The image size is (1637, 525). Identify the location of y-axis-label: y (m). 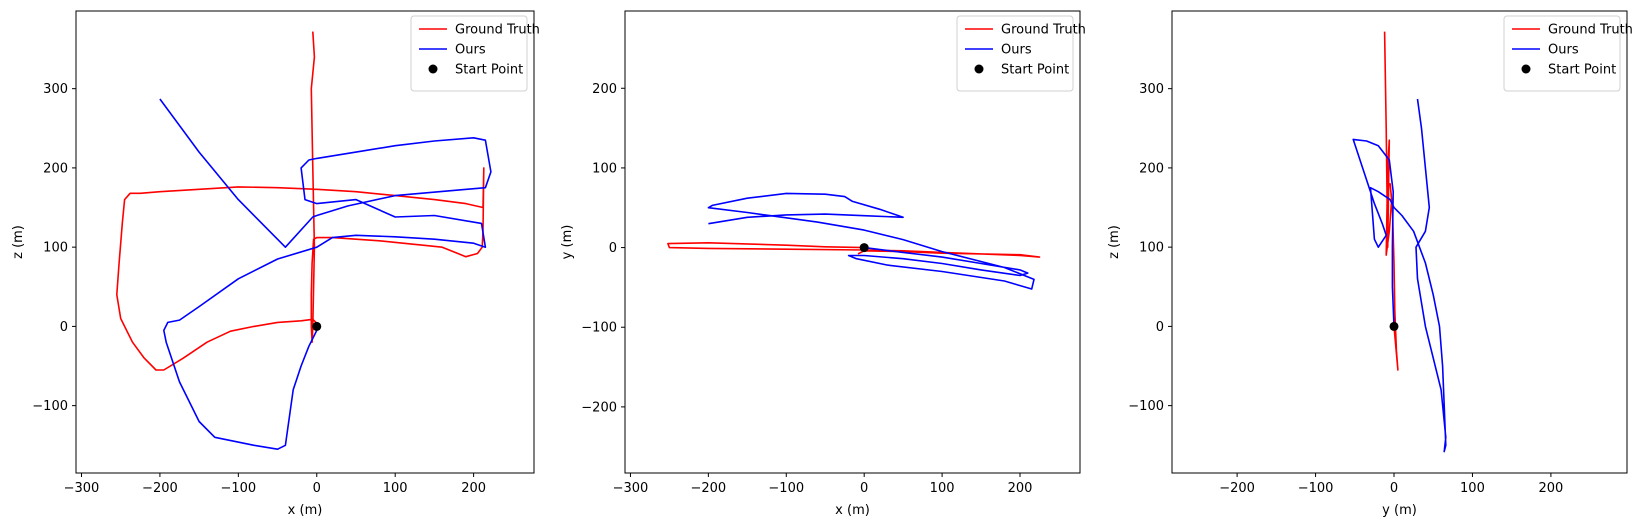
(567, 242).